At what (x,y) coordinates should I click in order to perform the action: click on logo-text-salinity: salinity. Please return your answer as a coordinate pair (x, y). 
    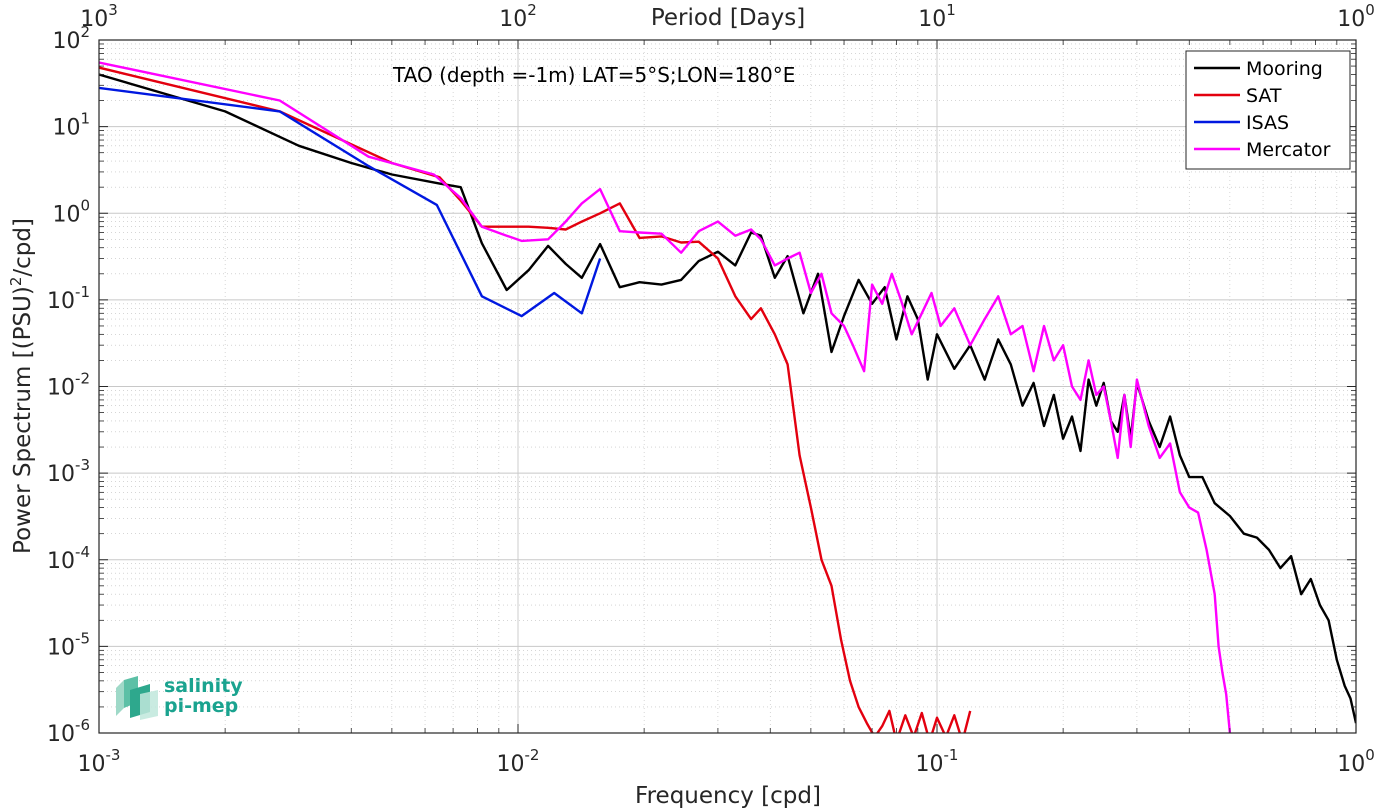
    Looking at the image, I should click on (203, 686).